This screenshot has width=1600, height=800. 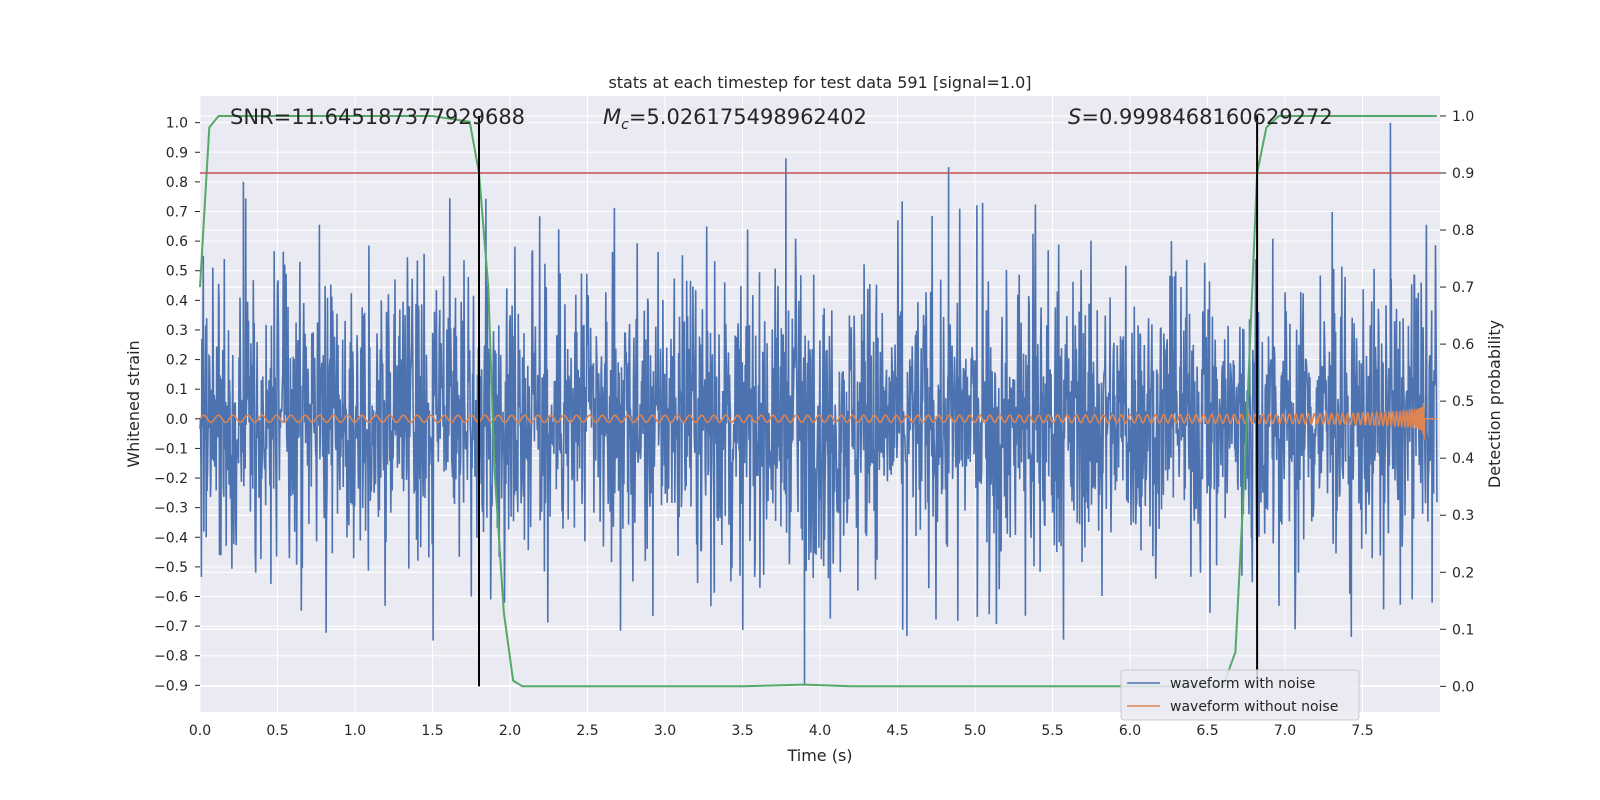 What do you see at coordinates (1463, 402) in the screenshot?
I see `y-tick-label-right: 0.5` at bounding box center [1463, 402].